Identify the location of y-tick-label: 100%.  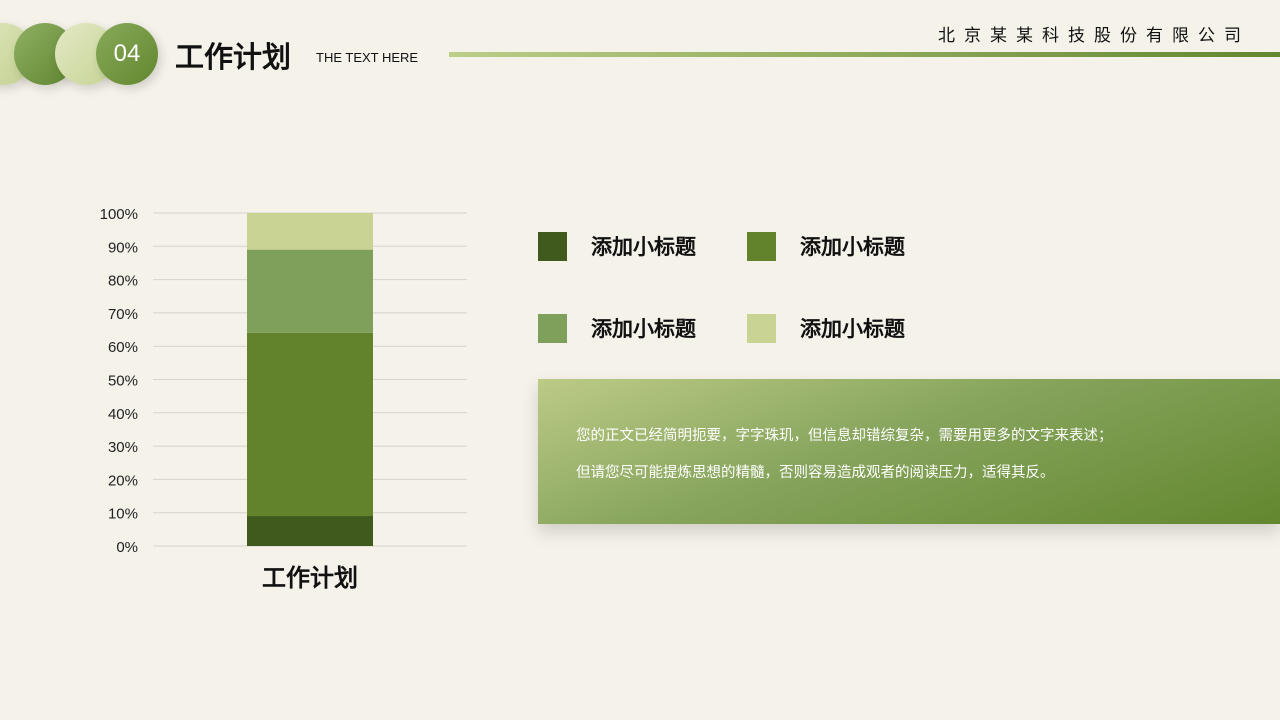
(119, 214).